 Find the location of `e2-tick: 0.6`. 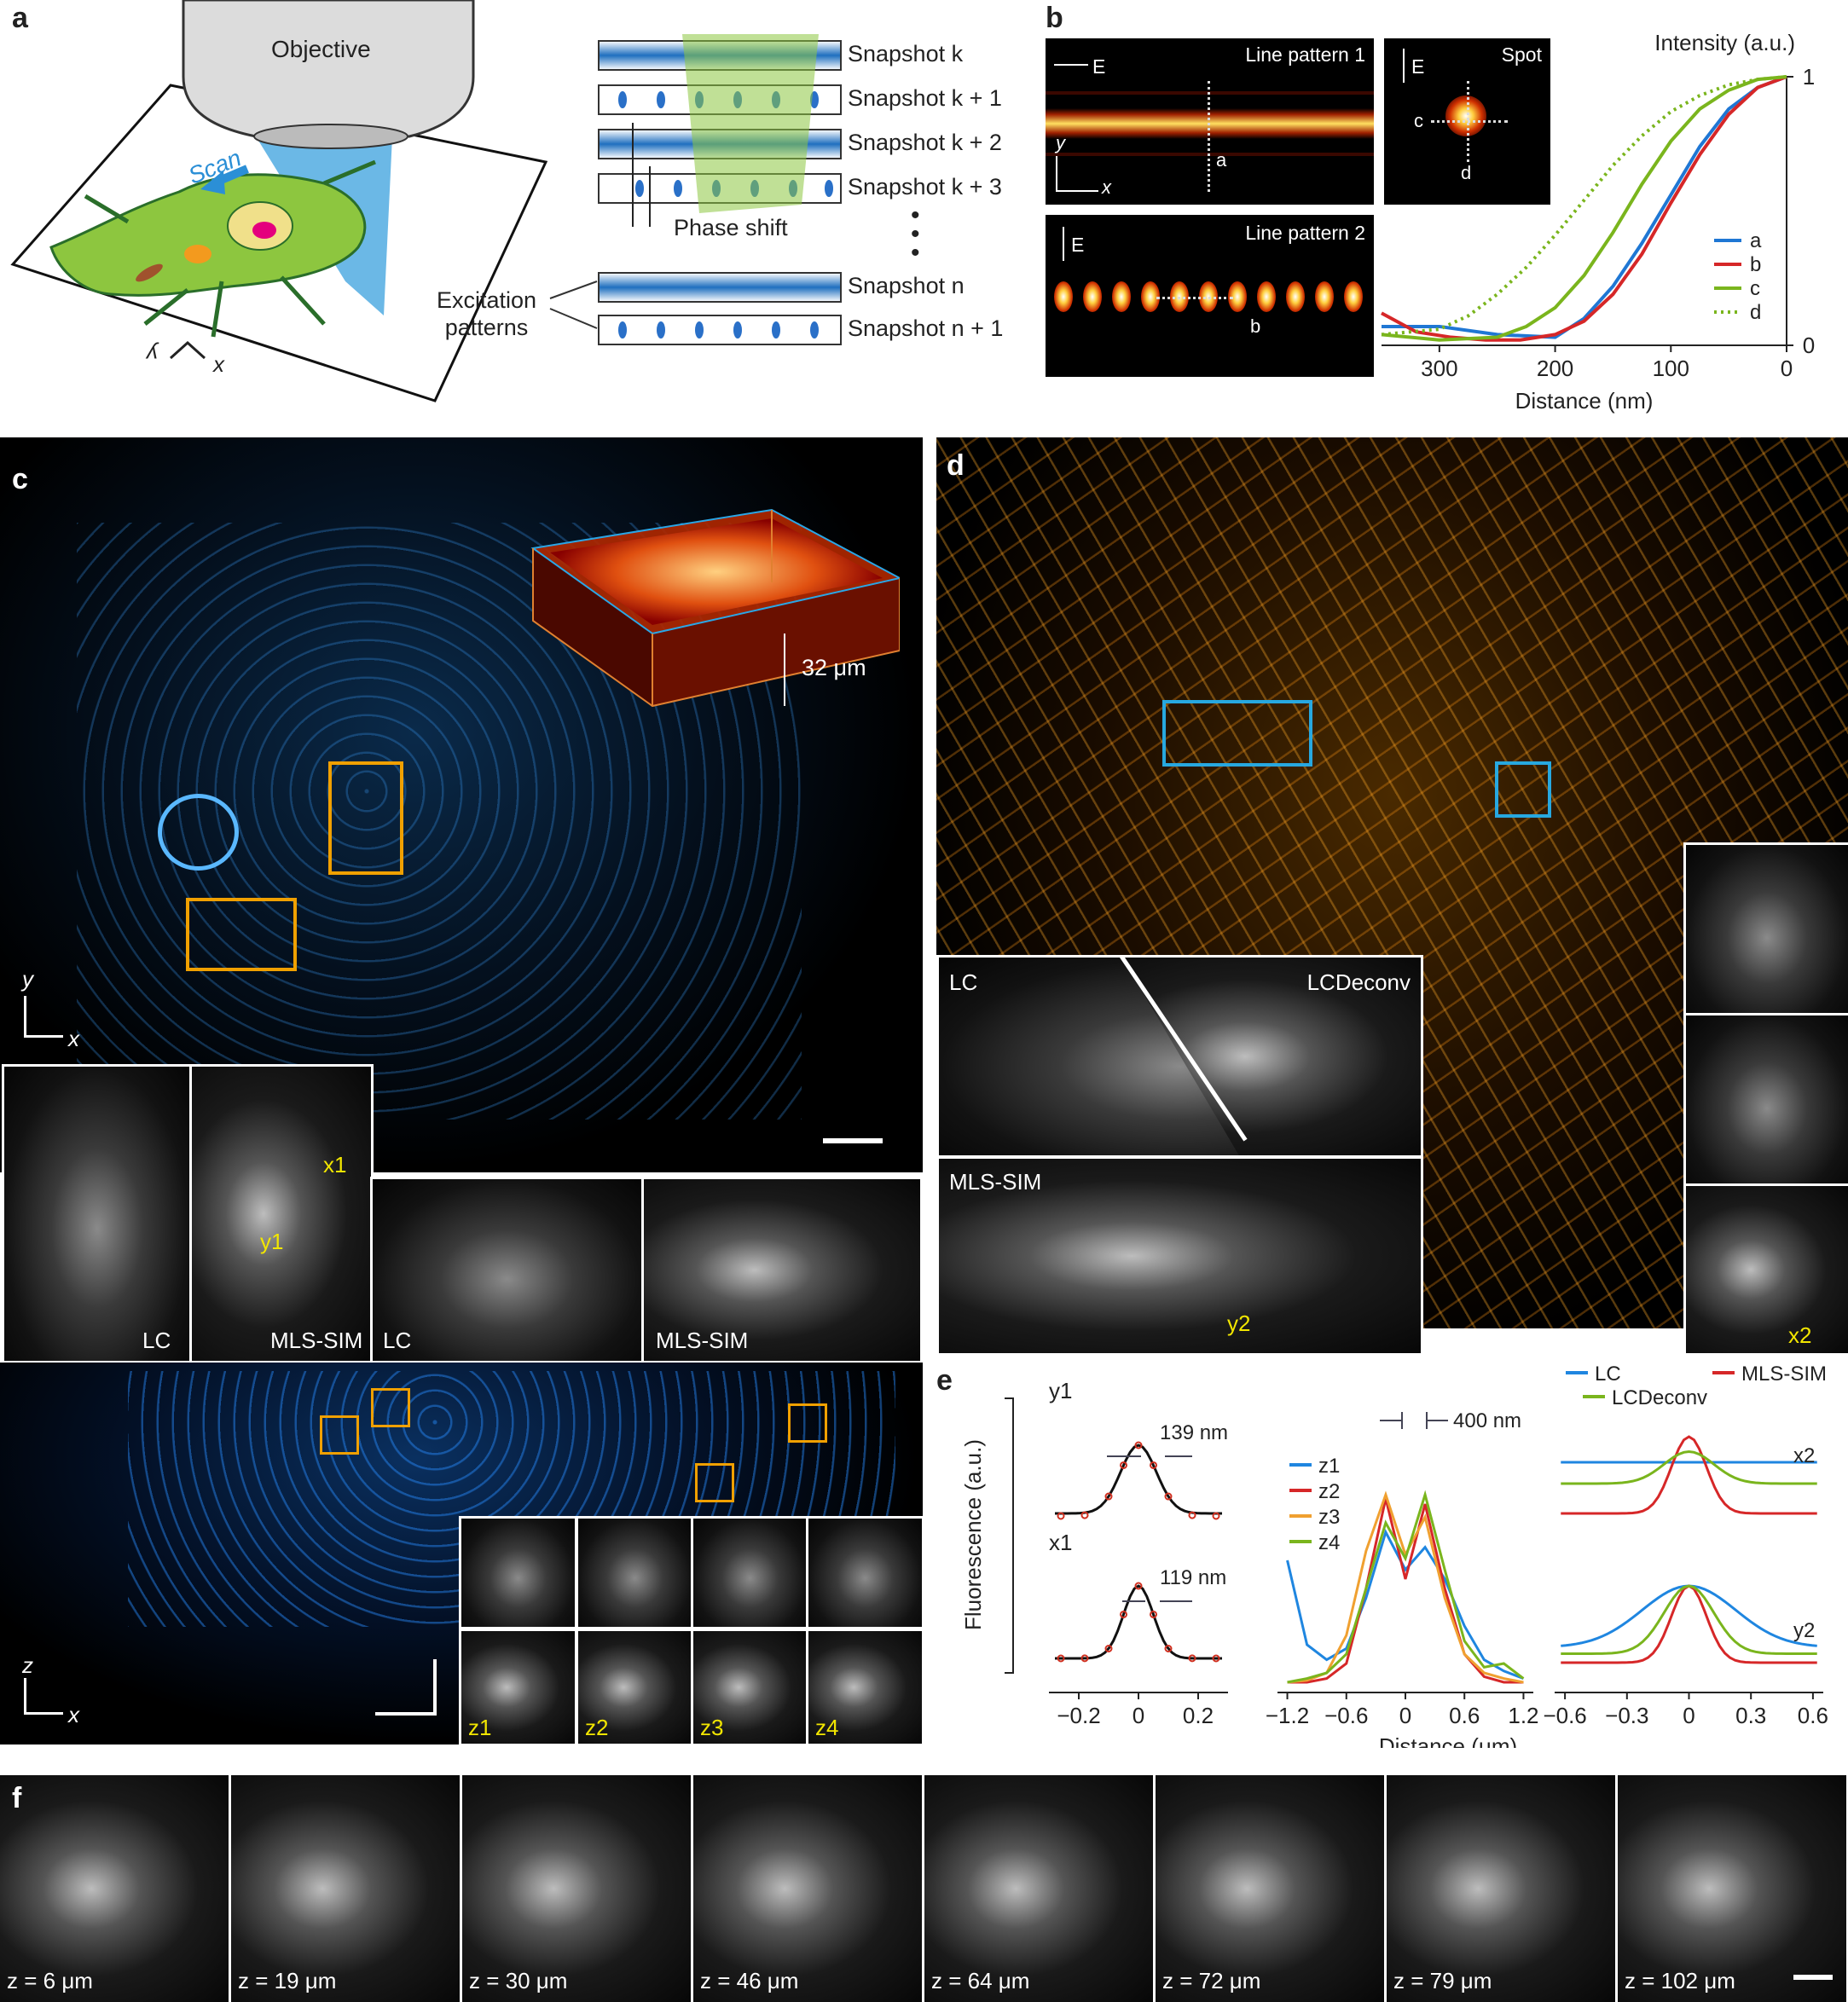

e2-tick: 0.6 is located at coordinates (1465, 1716).